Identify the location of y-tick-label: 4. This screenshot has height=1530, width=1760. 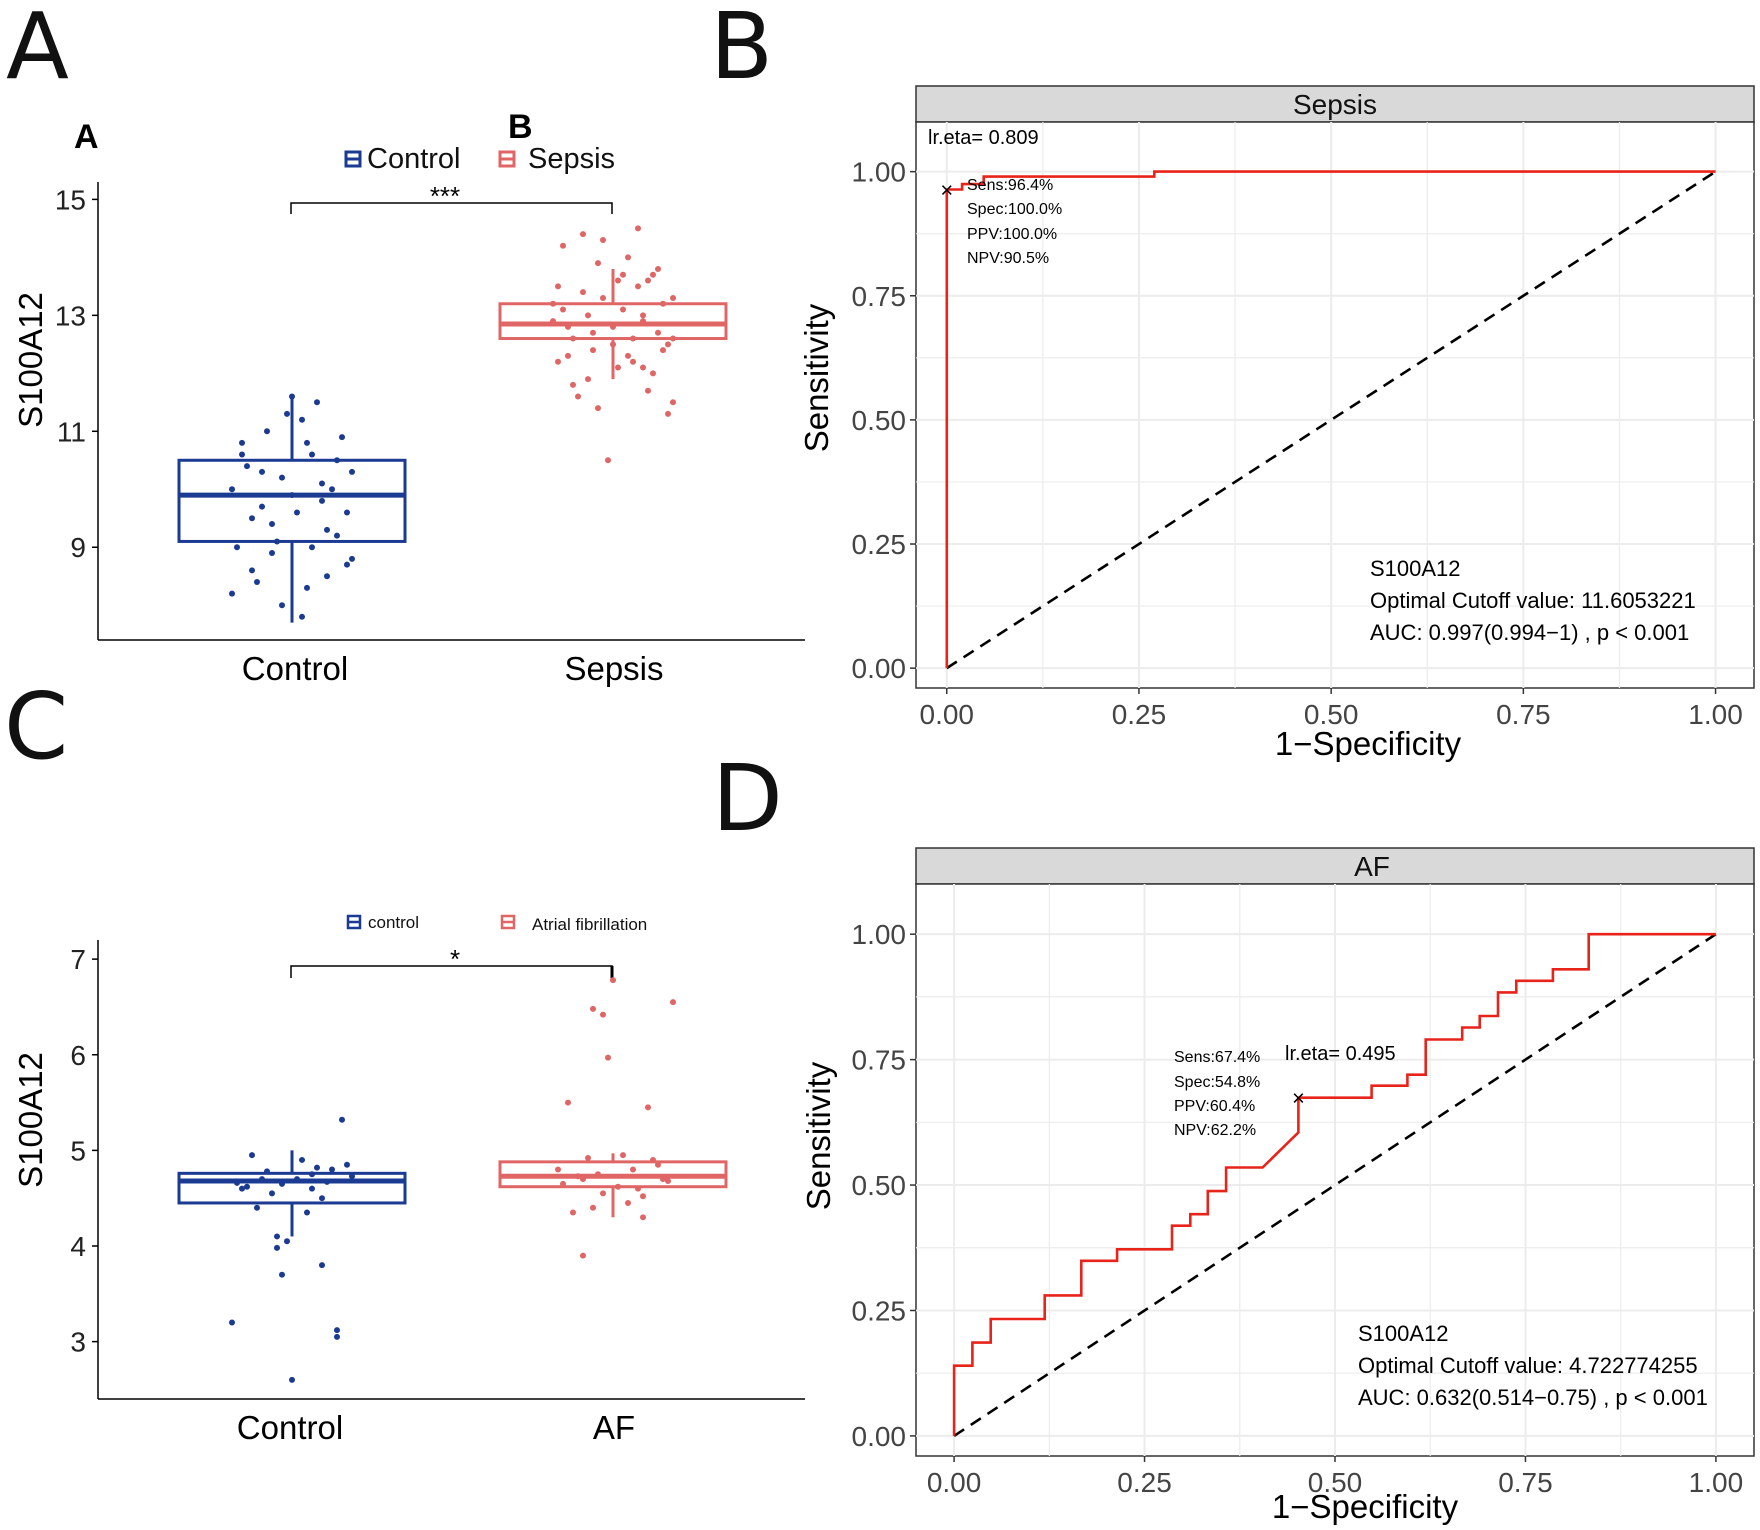
(78, 1246).